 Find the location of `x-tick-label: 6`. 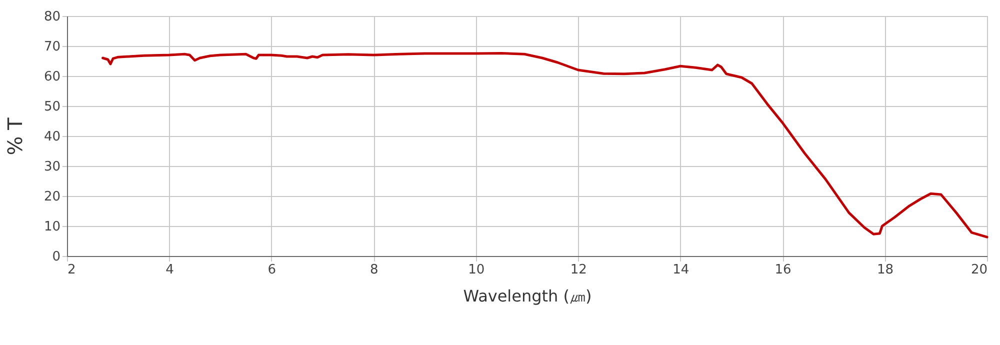

x-tick-label: 6 is located at coordinates (272, 270).